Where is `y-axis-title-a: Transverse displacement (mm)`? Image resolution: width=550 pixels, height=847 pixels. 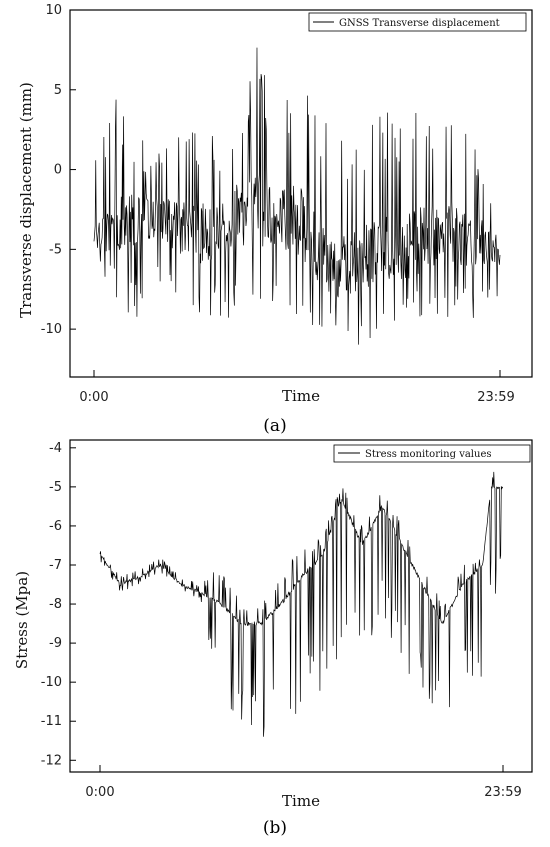
y-axis-title-a: Transverse displacement (mm) is located at coordinates (26, 200).